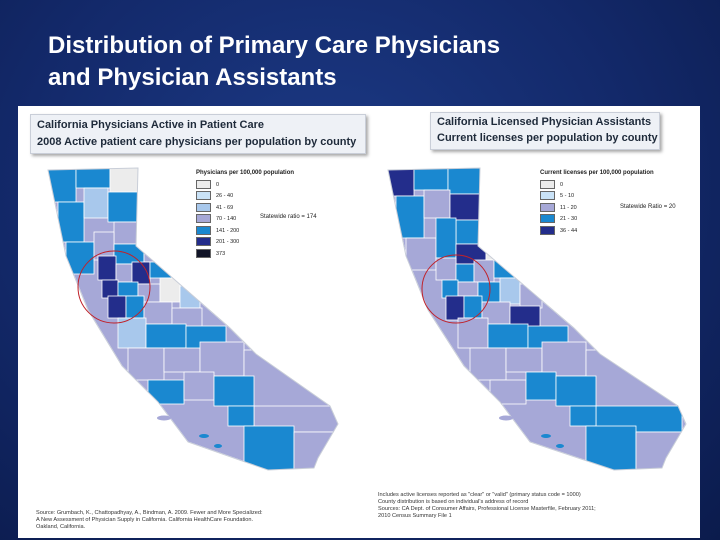  What do you see at coordinates (187, 274) in the screenshot?
I see `left-county-el-dorado` at bounding box center [187, 274].